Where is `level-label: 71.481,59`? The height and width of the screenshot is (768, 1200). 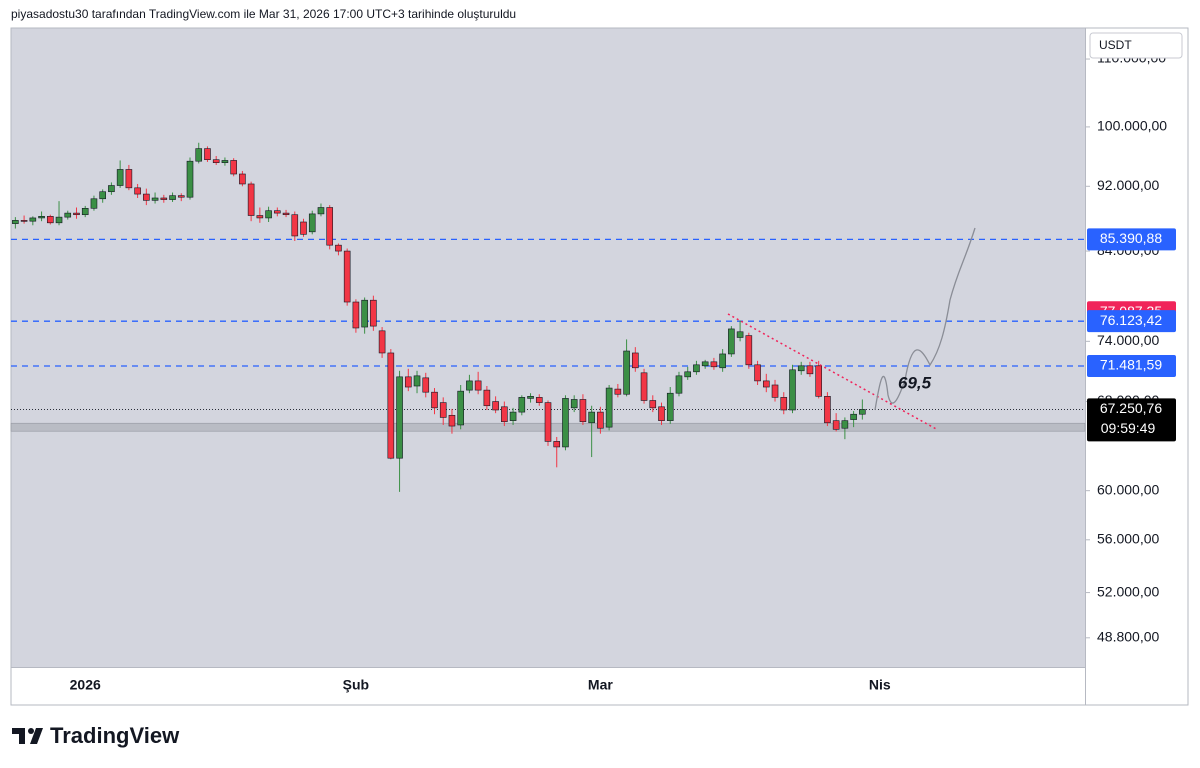 level-label: 71.481,59 is located at coordinates (1131, 365).